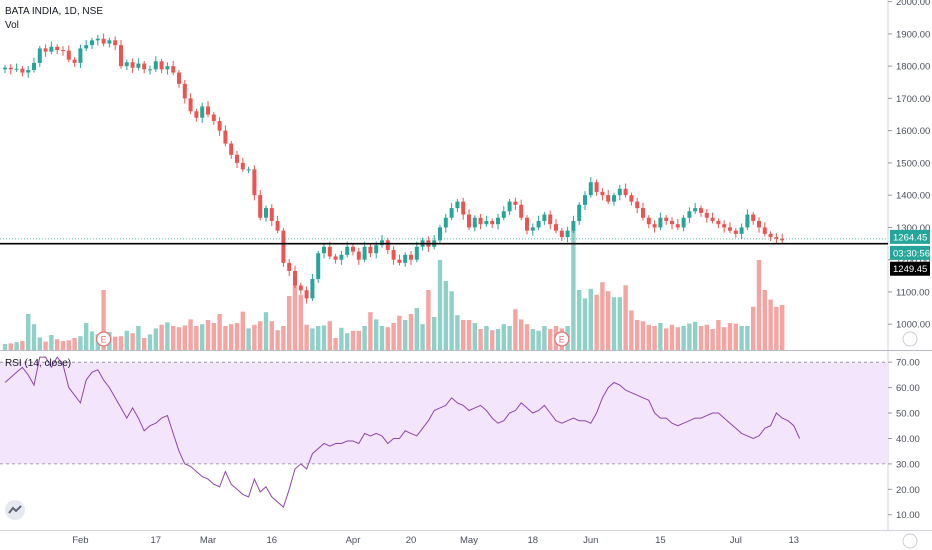 The height and width of the screenshot is (550, 932). Describe the element at coordinates (590, 540) in the screenshot. I see `time-tick-label: Jun` at that location.